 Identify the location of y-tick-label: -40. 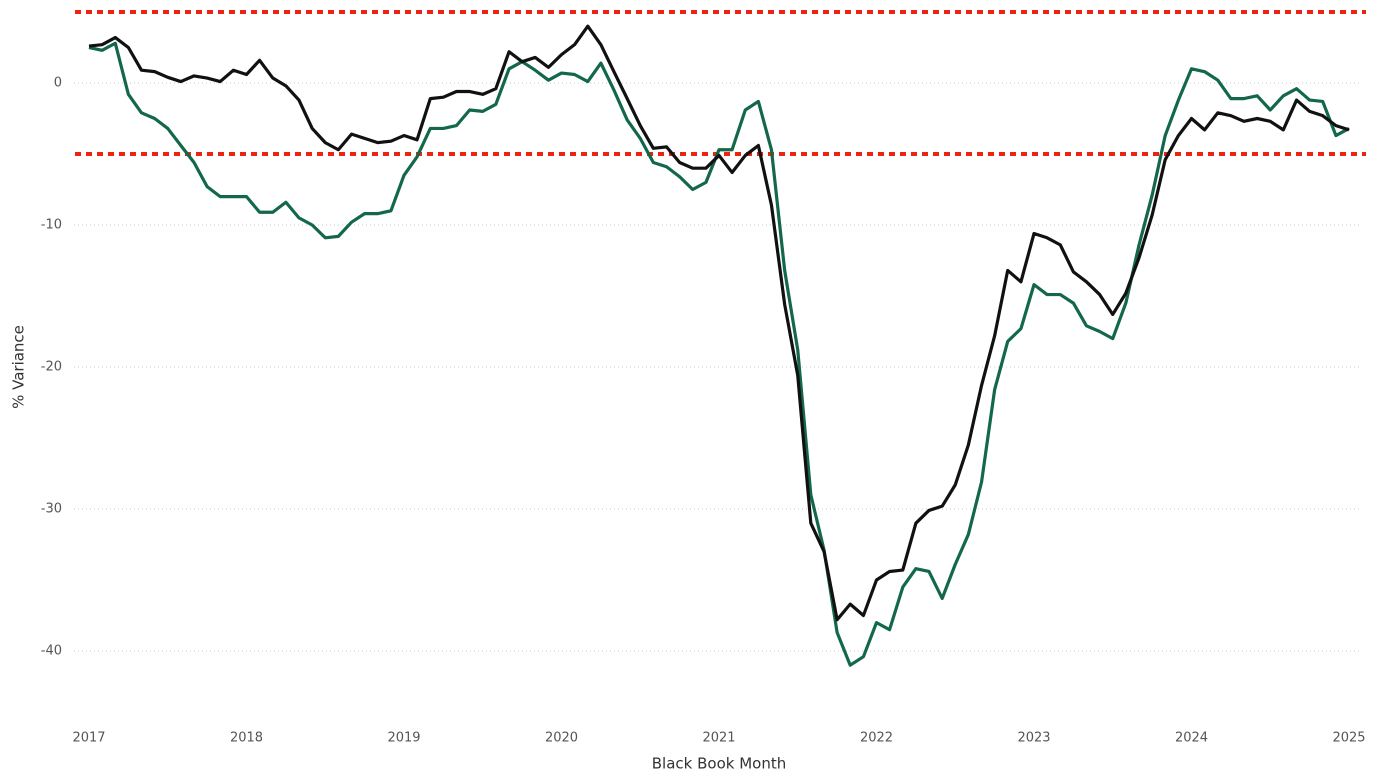
(51, 651).